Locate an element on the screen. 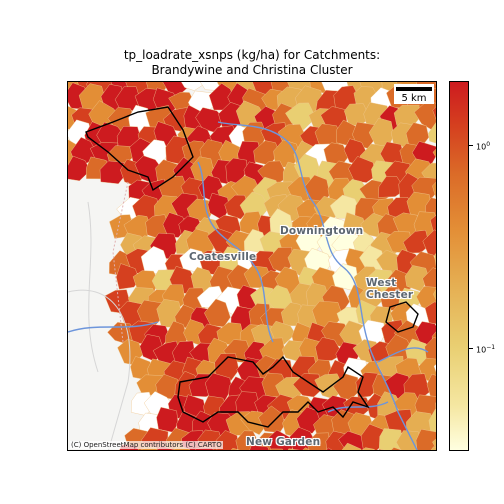  place-label-new-garden: New Garden is located at coordinates (283, 442).